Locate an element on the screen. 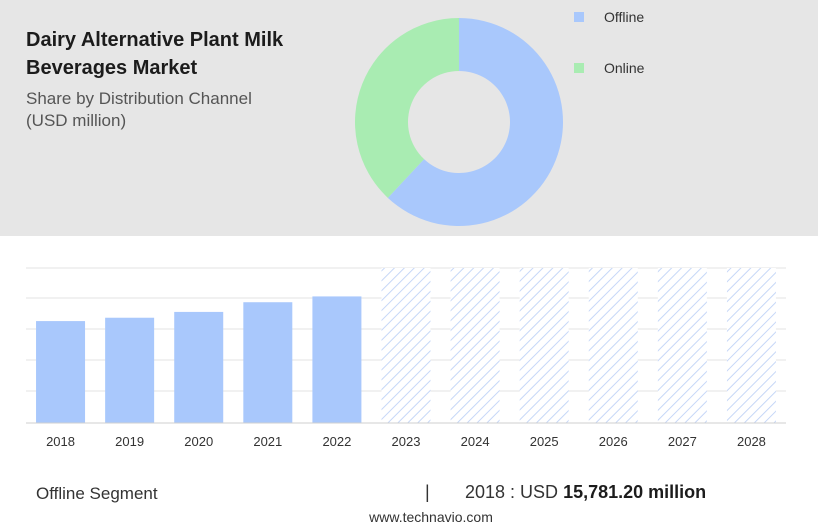 The height and width of the screenshot is (528, 818). segment-stat: 2018 : USD 15,781.20 million is located at coordinates (585, 492).